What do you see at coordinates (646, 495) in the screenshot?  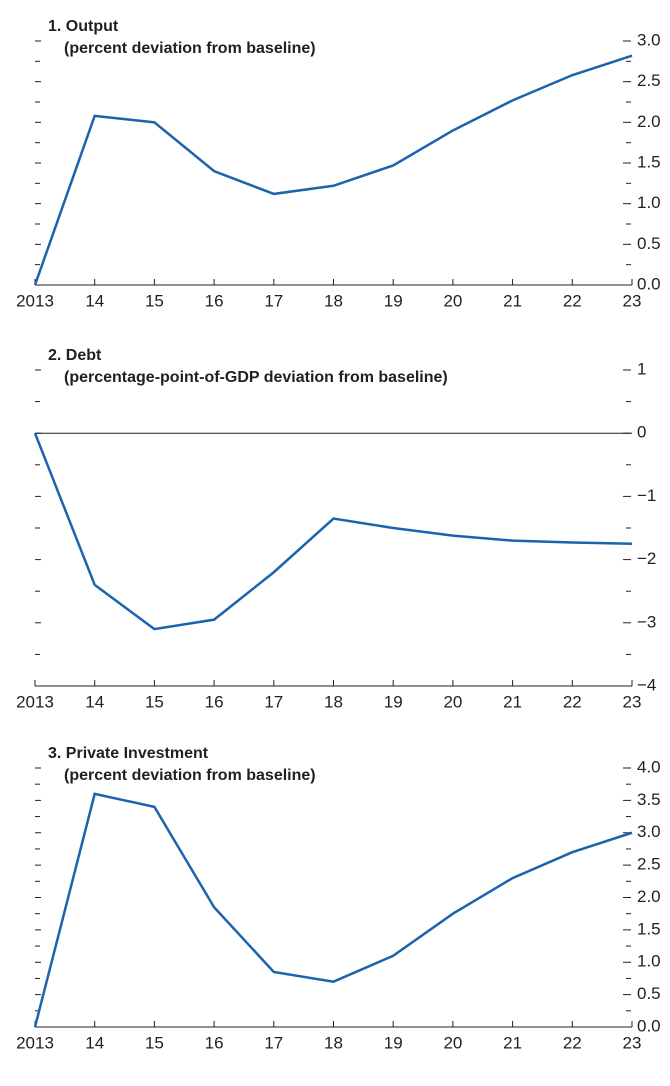 I see `y-tick-label: −1` at bounding box center [646, 495].